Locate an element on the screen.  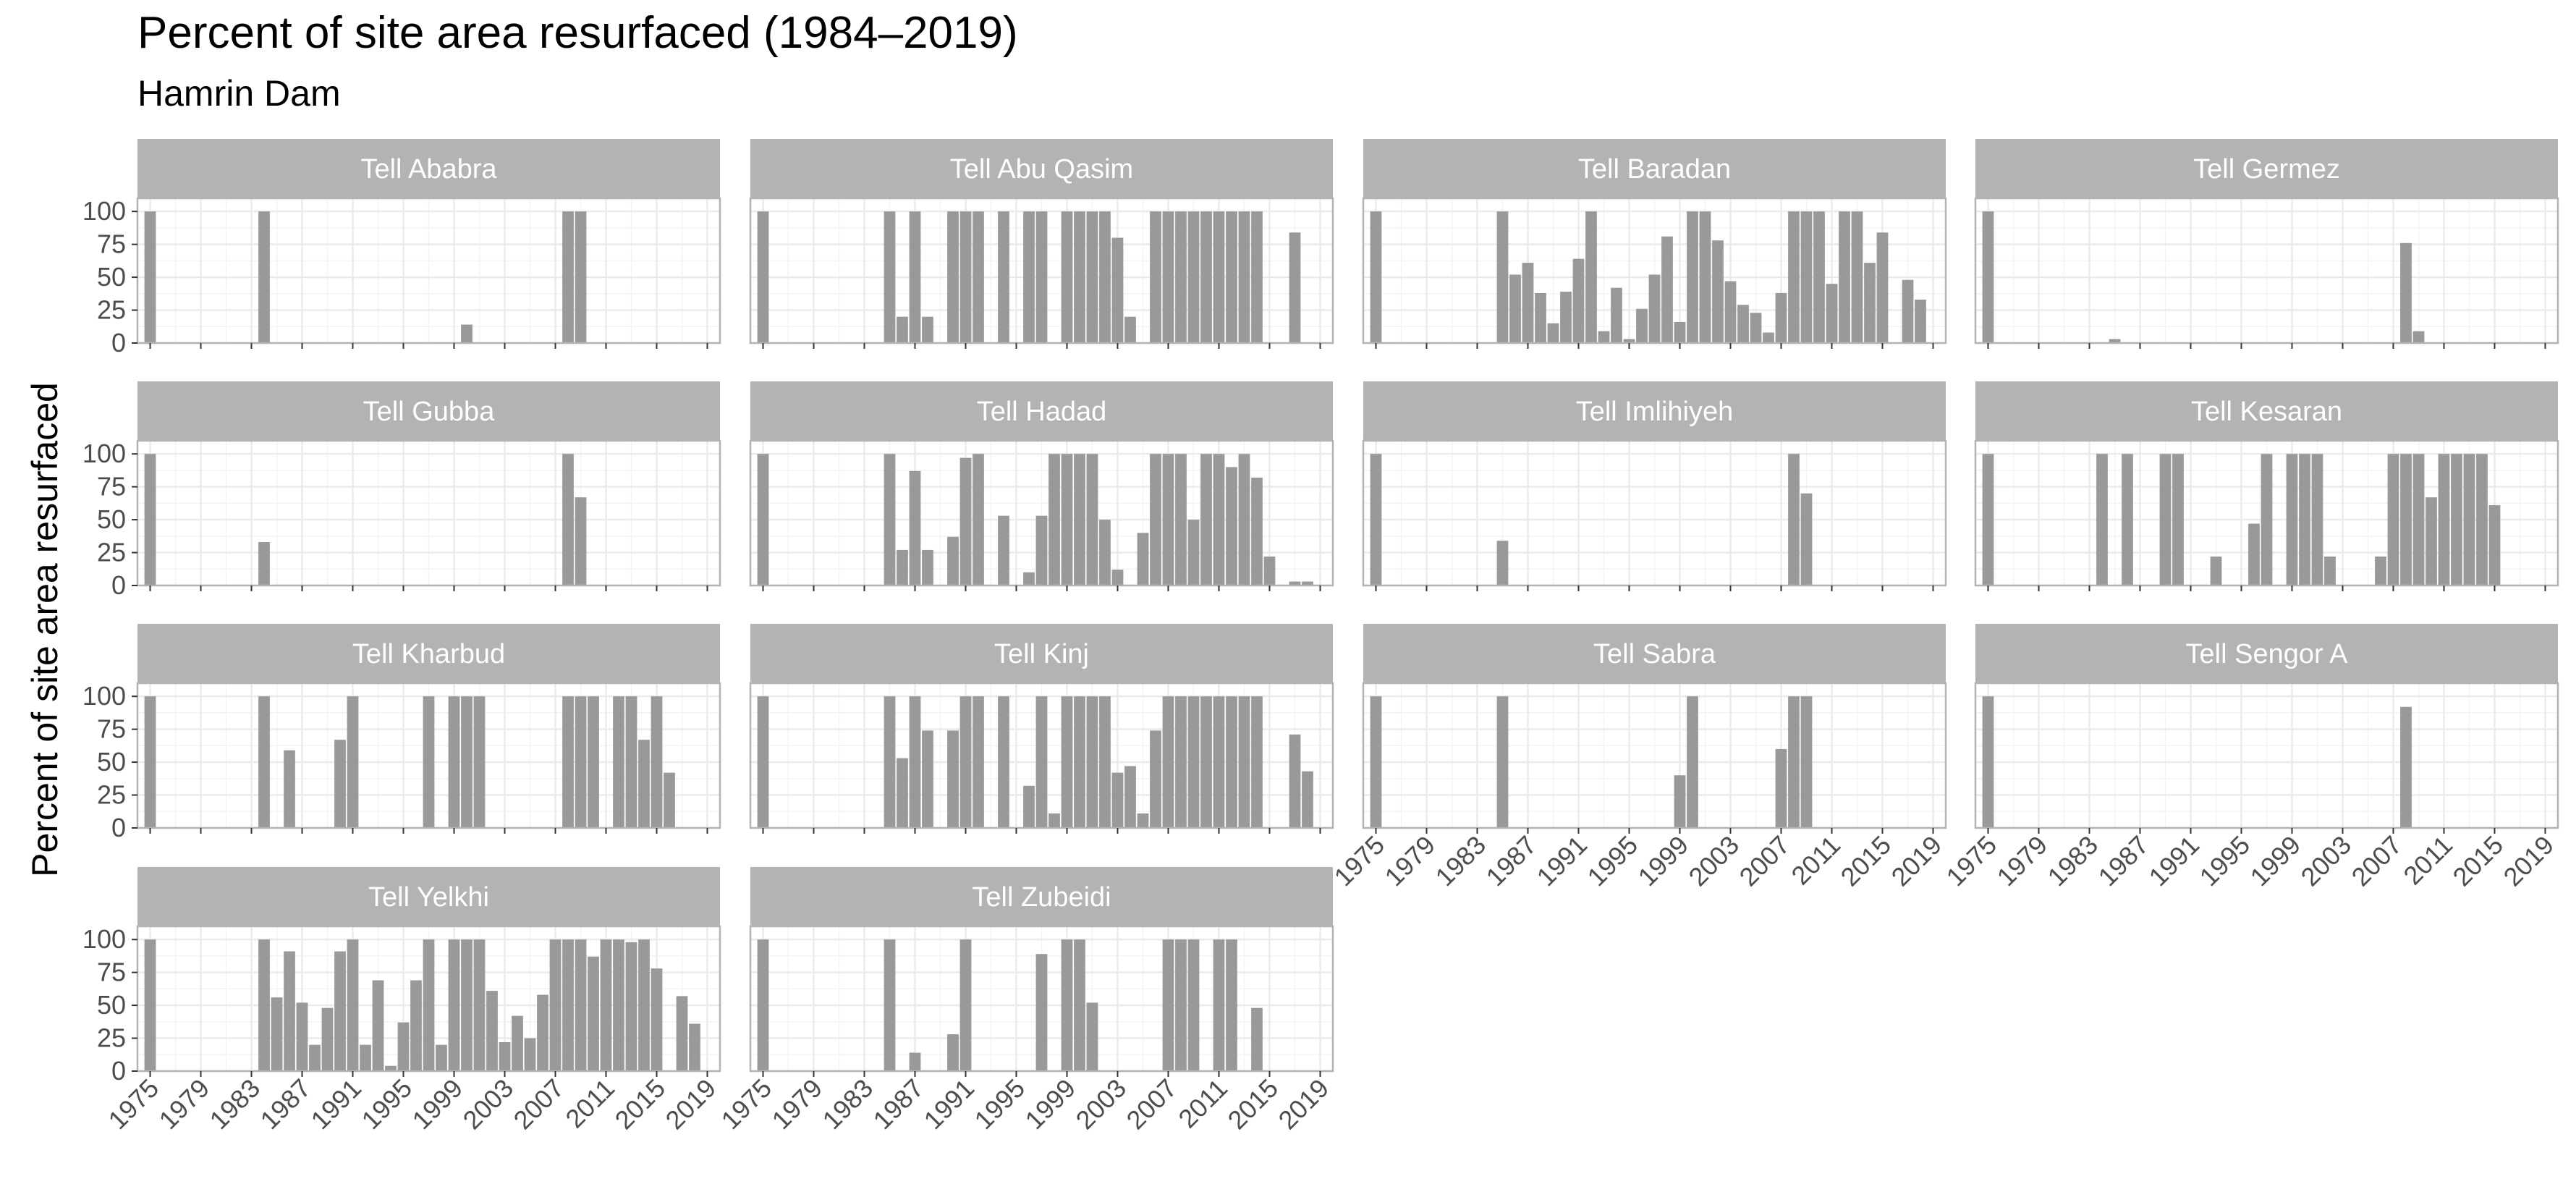
y-tick-label: 50 is located at coordinates (111, 519).